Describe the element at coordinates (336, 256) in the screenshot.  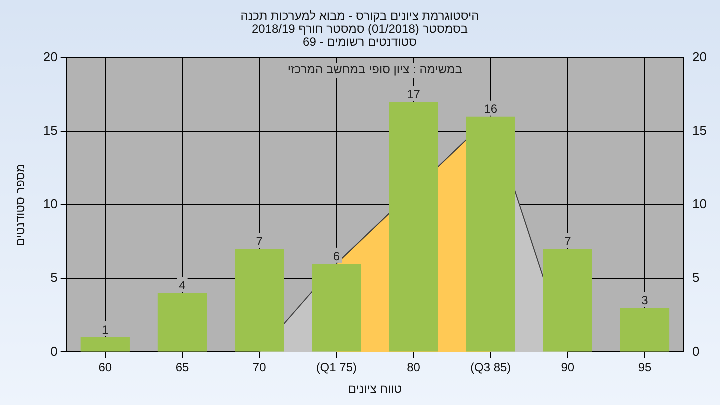
I see `data-label: 6` at that location.